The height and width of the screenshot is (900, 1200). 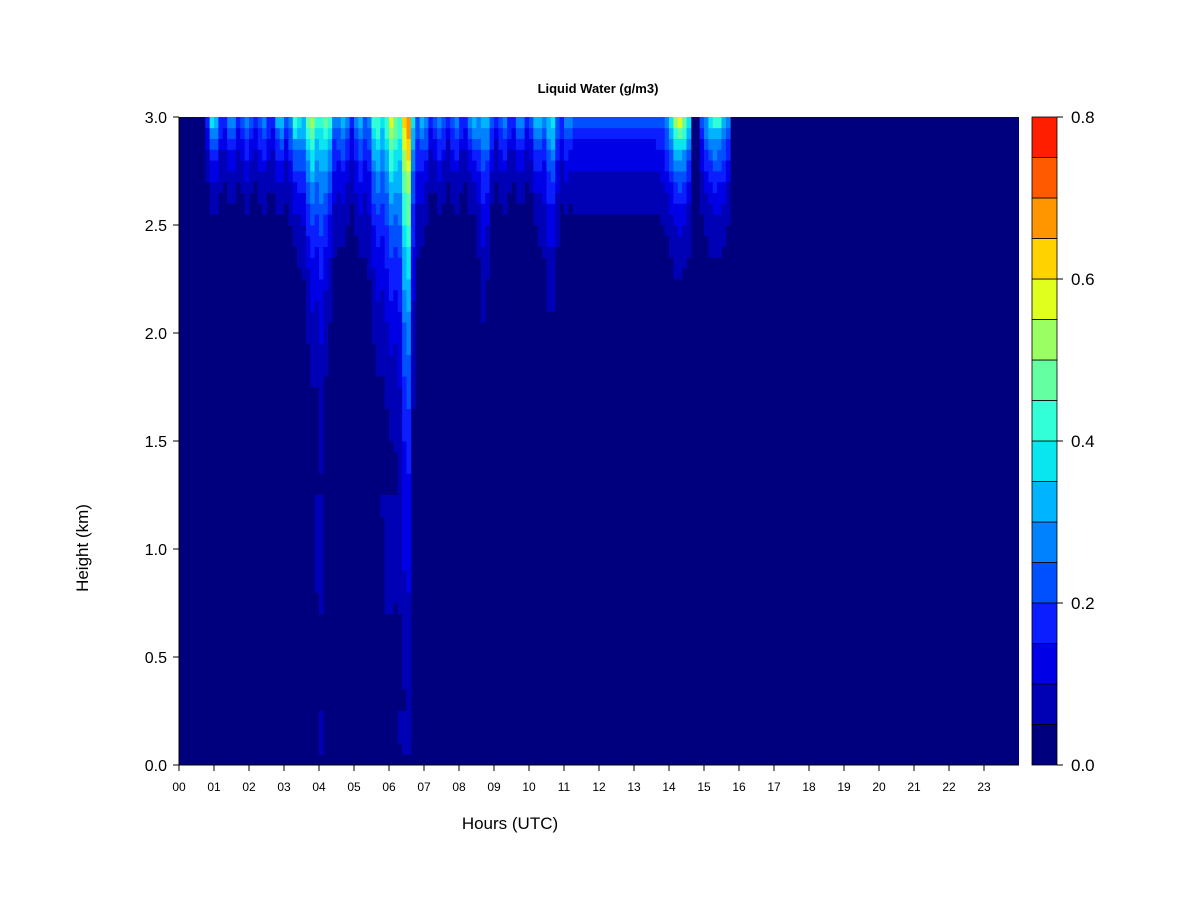 What do you see at coordinates (1083, 441) in the screenshot?
I see `colorbar-tick-label: 0.4` at bounding box center [1083, 441].